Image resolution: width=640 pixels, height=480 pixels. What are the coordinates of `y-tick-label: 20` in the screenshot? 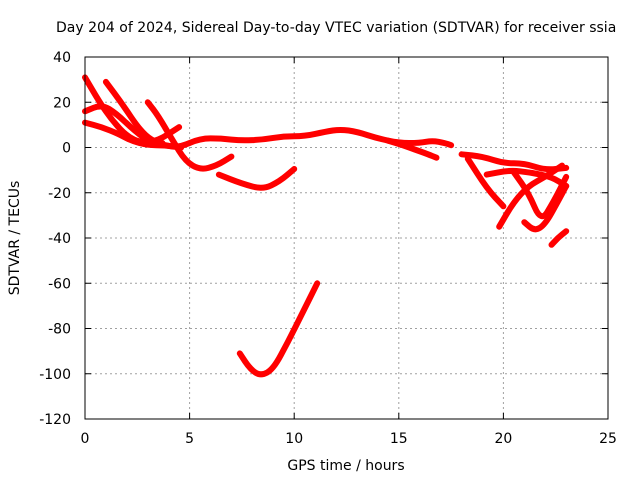 It's located at (62, 103).